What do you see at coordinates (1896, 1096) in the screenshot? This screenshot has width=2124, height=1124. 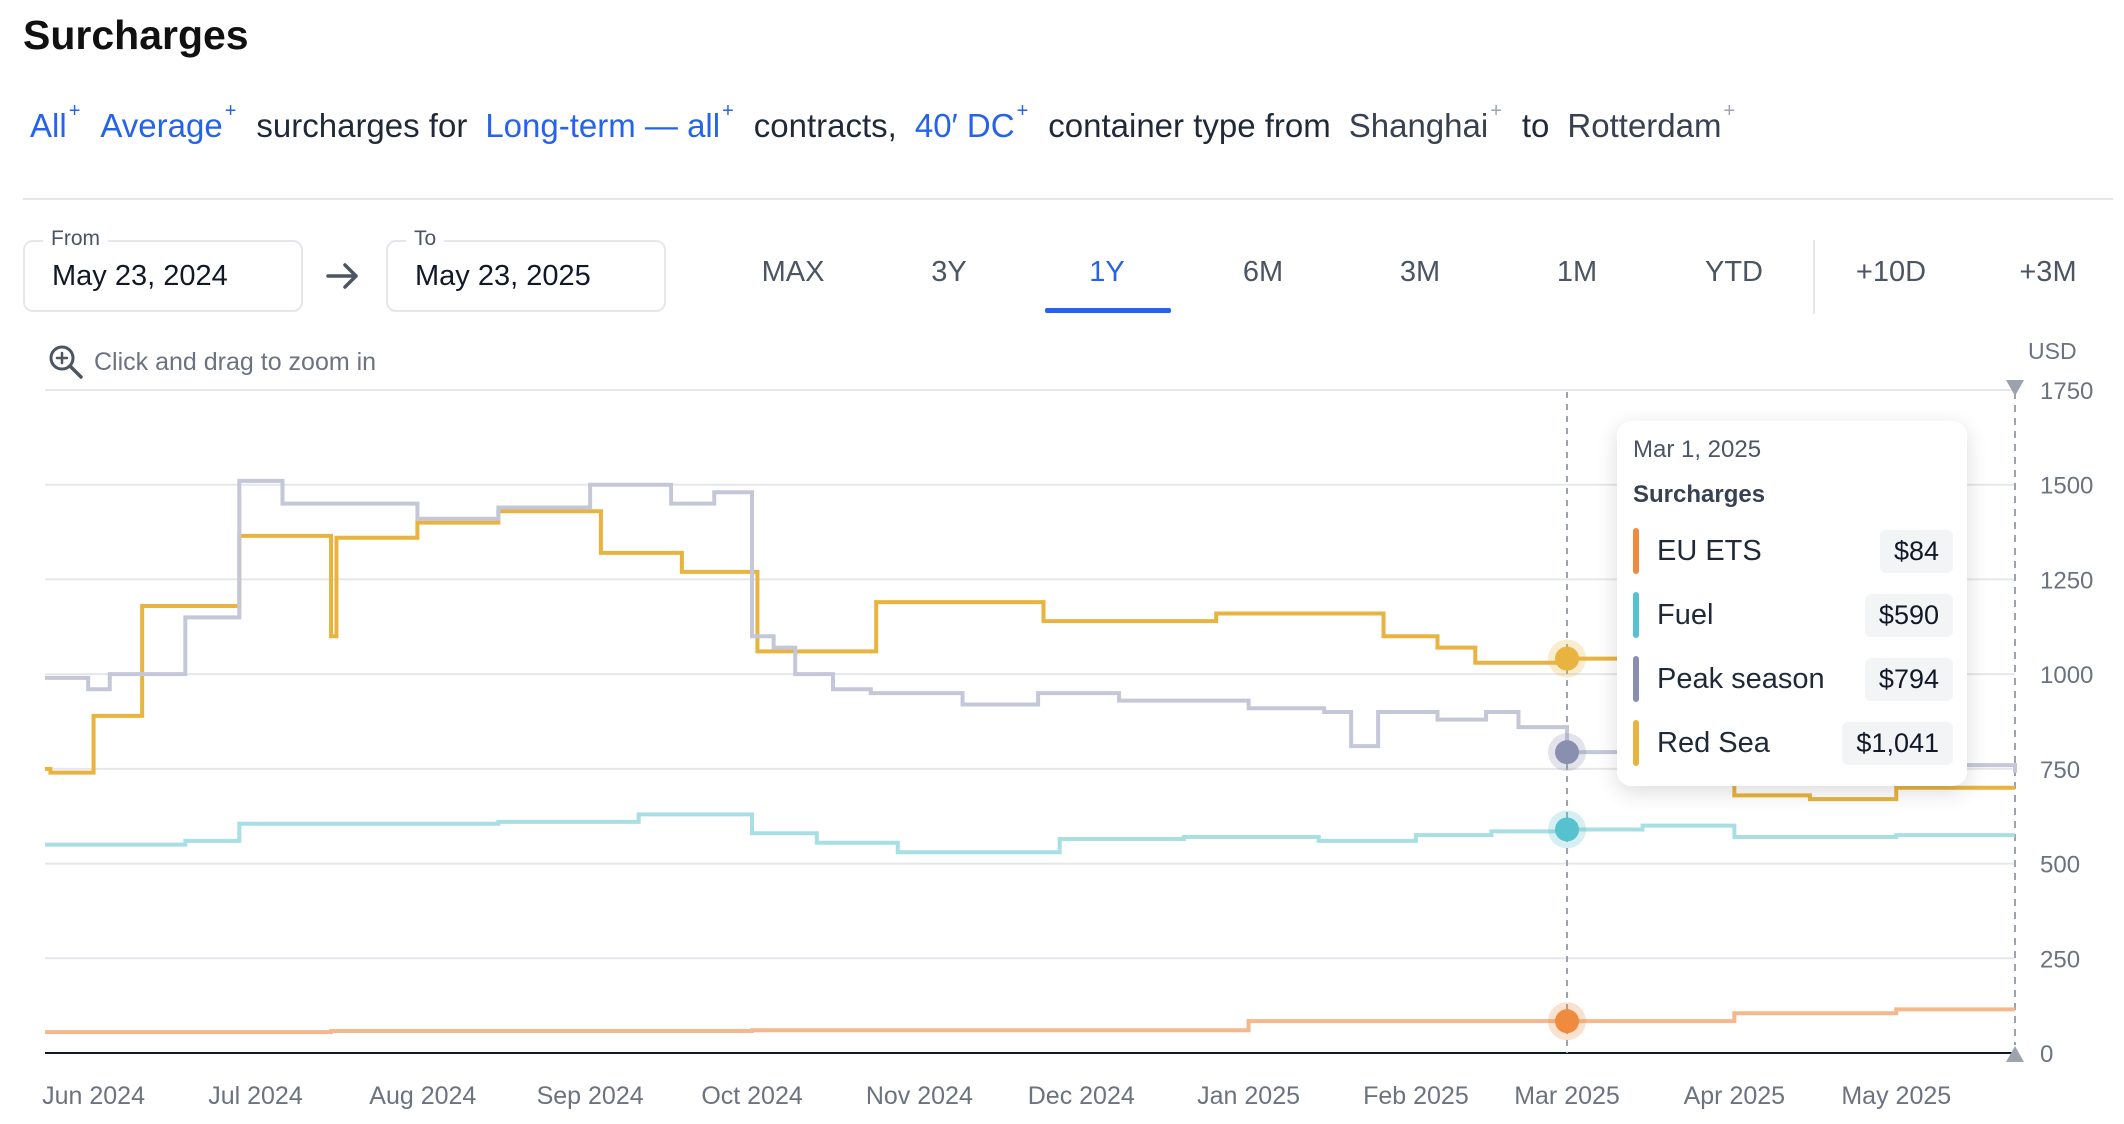 I see `x-tick-label: May 2025` at bounding box center [1896, 1096].